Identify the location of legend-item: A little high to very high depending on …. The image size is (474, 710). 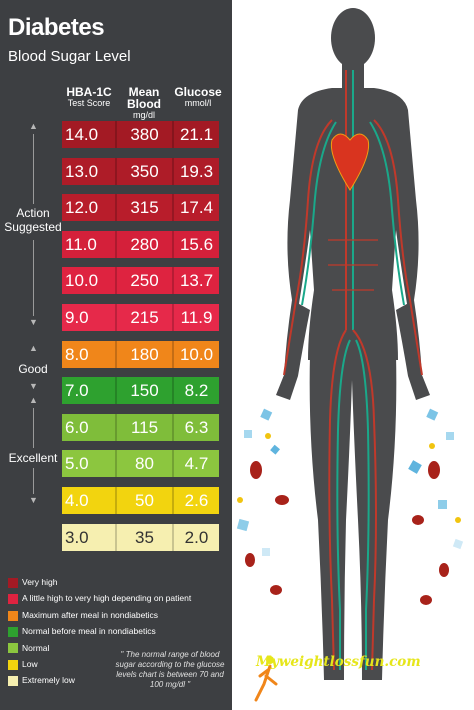
(100, 598).